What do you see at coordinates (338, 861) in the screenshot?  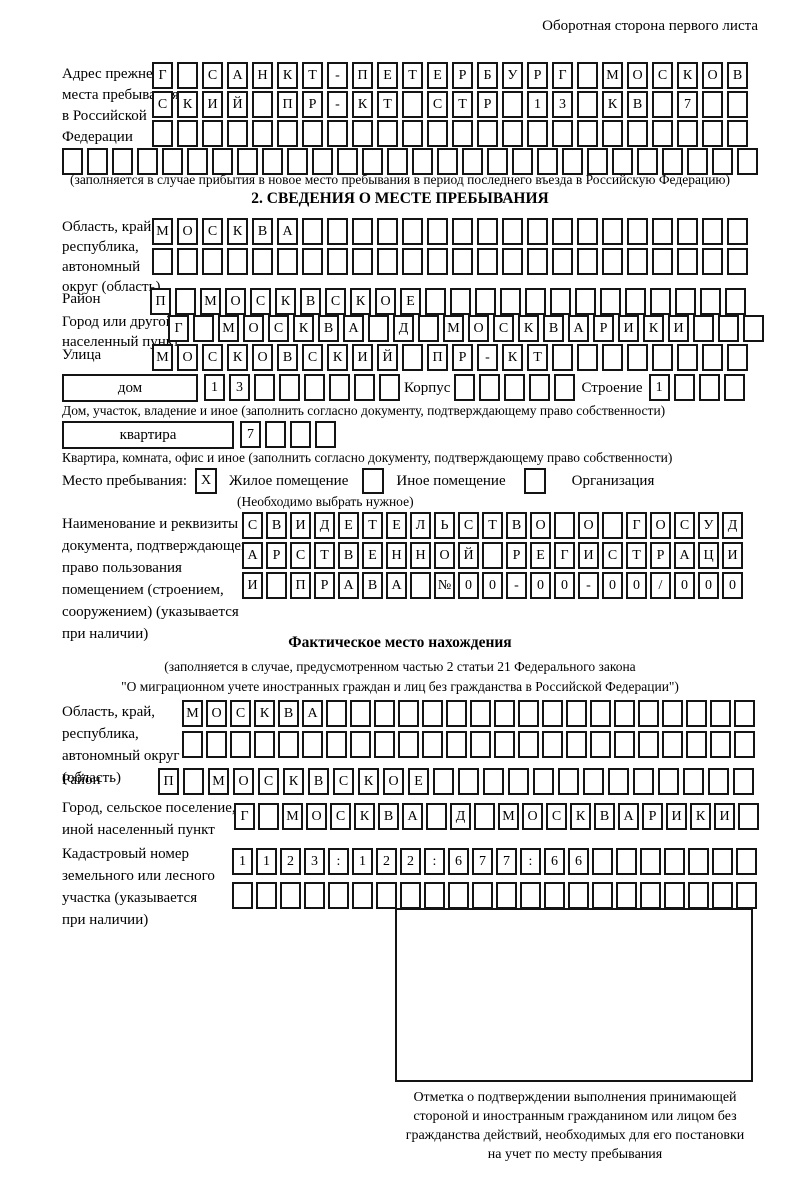 I see `char-cell: :` at bounding box center [338, 861].